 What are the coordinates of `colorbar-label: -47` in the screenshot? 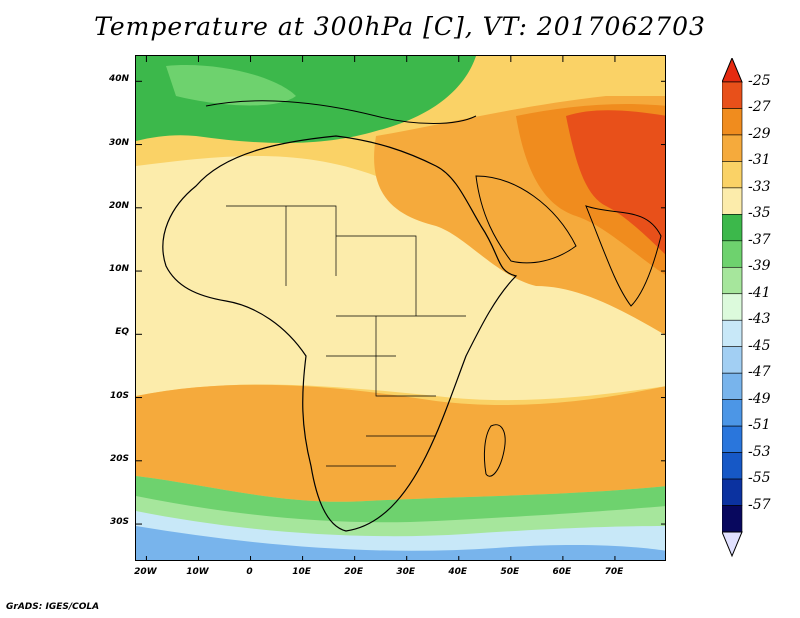 It's located at (759, 372).